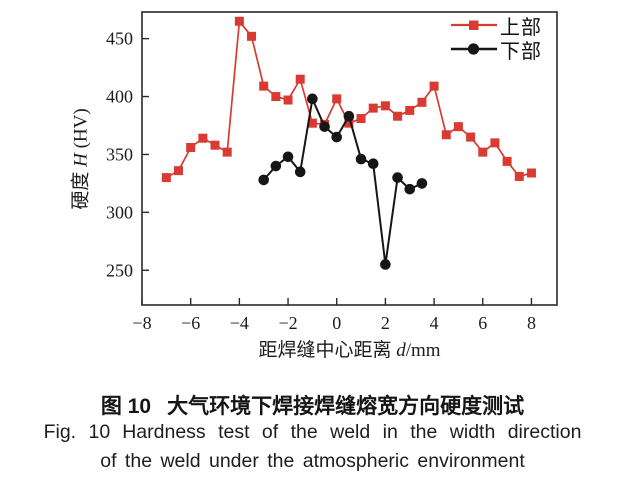  I want to click on svg-text: −2, so click(287, 323).